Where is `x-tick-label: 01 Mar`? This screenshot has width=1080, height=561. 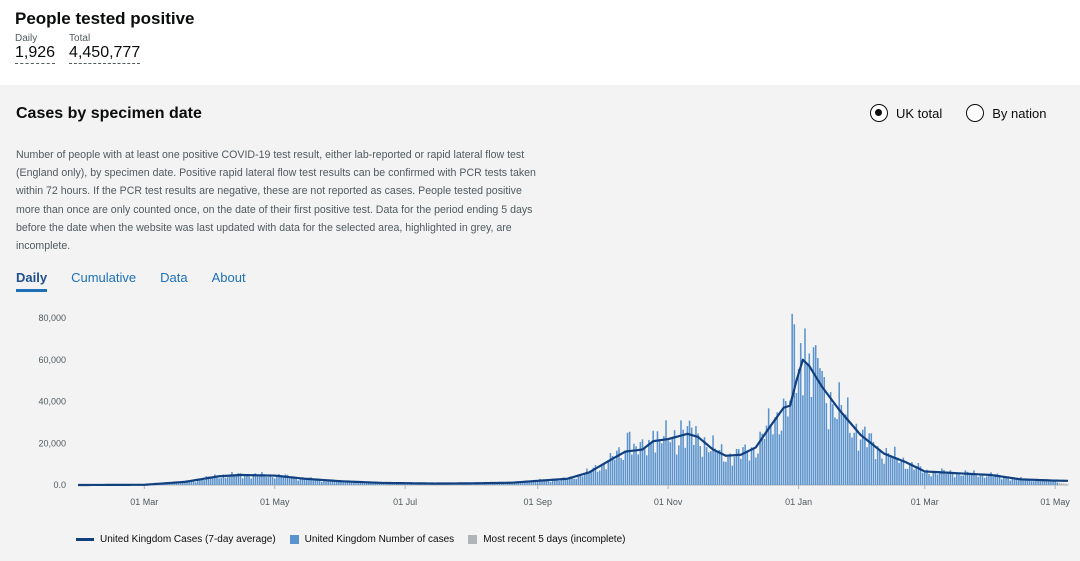
x-tick-label: 01 Mar is located at coordinates (925, 502).